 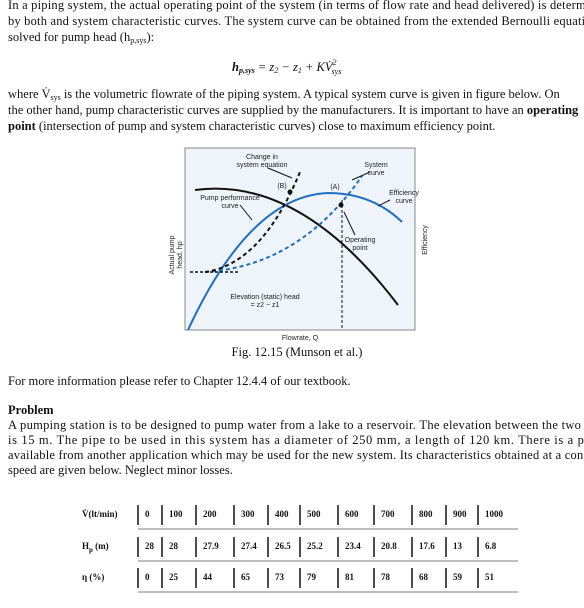 I want to click on heading: Problem, so click(x=31, y=410).